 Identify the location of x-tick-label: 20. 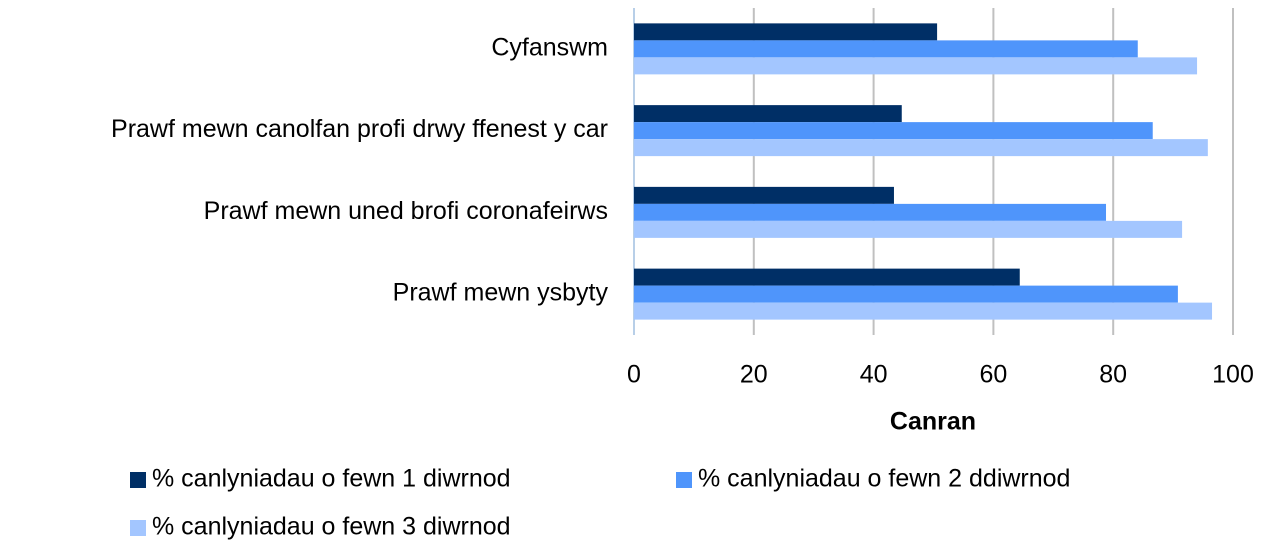
(754, 375).